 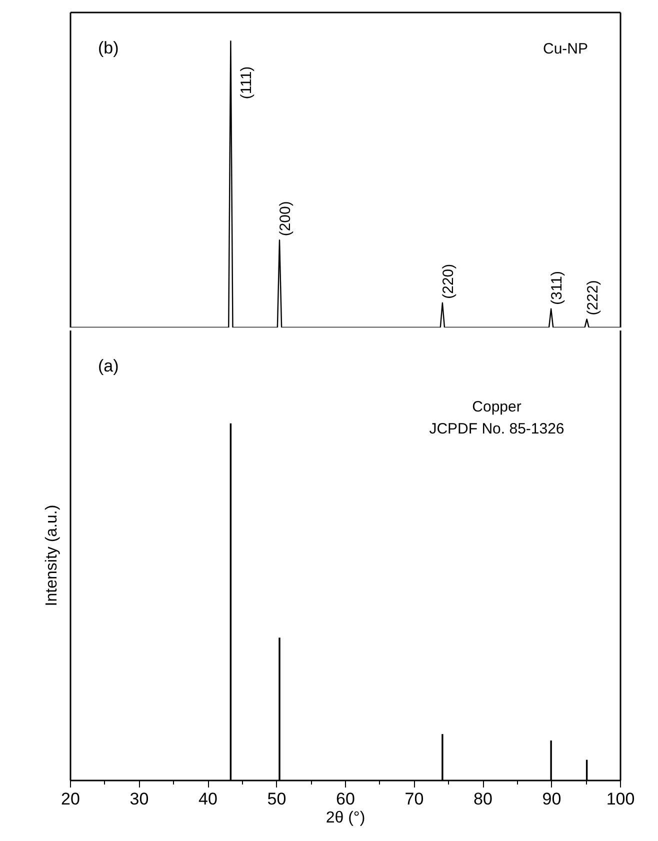 What do you see at coordinates (108, 48) in the screenshot?
I see `annotation: (b)` at bounding box center [108, 48].